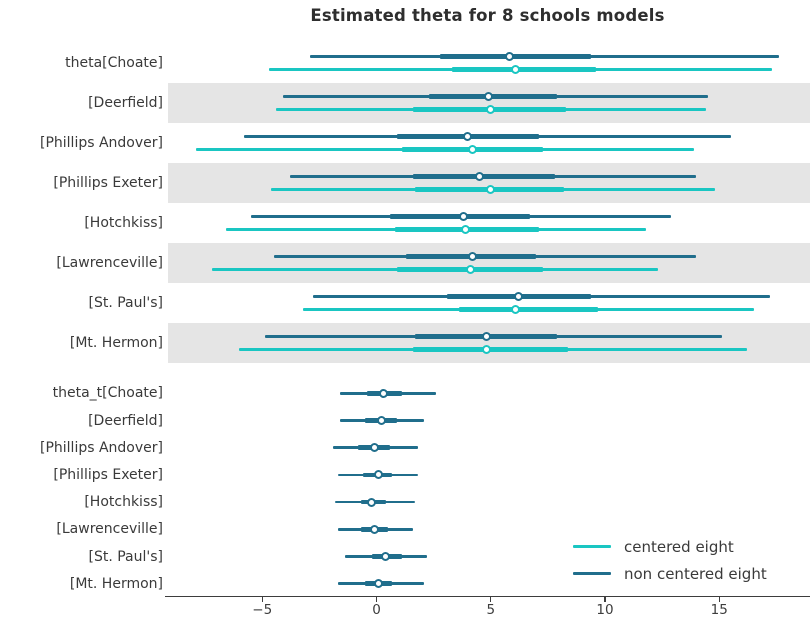 The image size is (810, 630). Describe the element at coordinates (592, 546) in the screenshot. I see `centered-eight-line-swatch` at that location.